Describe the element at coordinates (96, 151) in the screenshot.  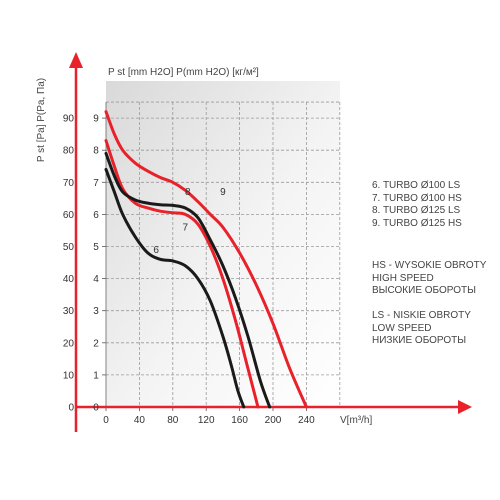
I see `y2-tick-label: 8` at that location.